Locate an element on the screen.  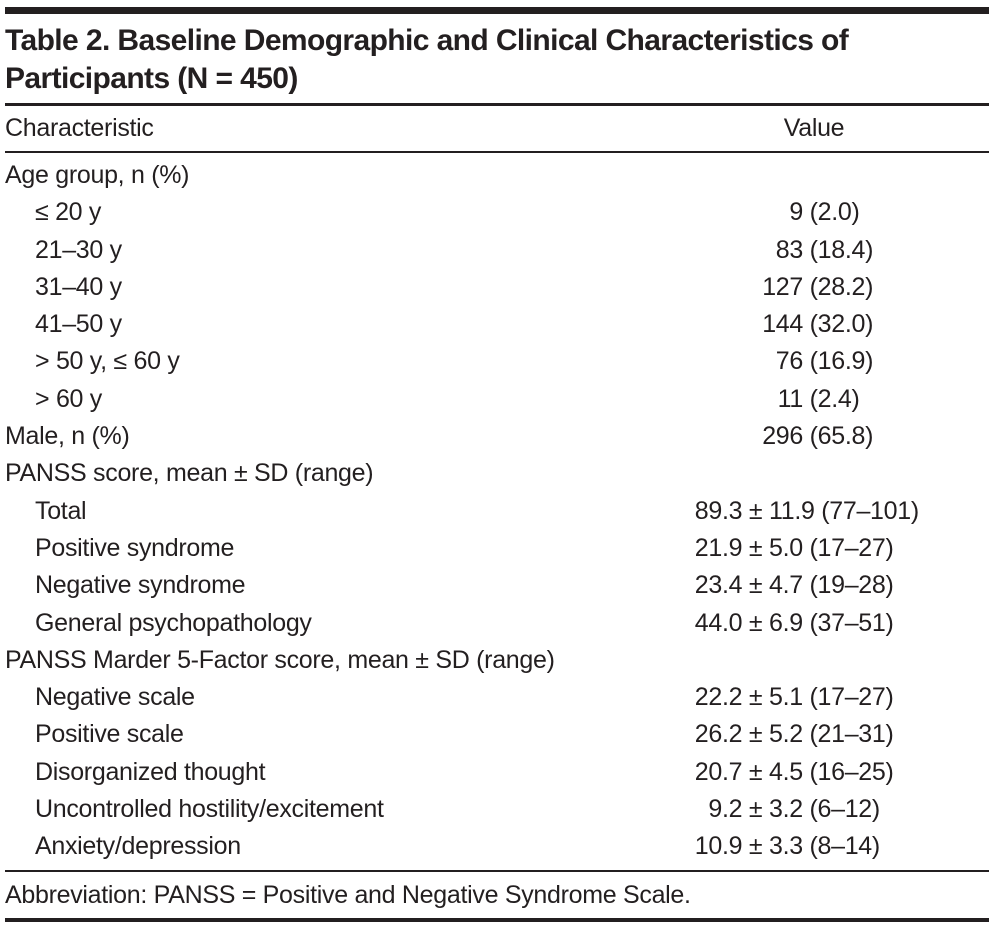
row-value: 89.3 ± 11.9 (77–101) is located at coordinates (814, 511).